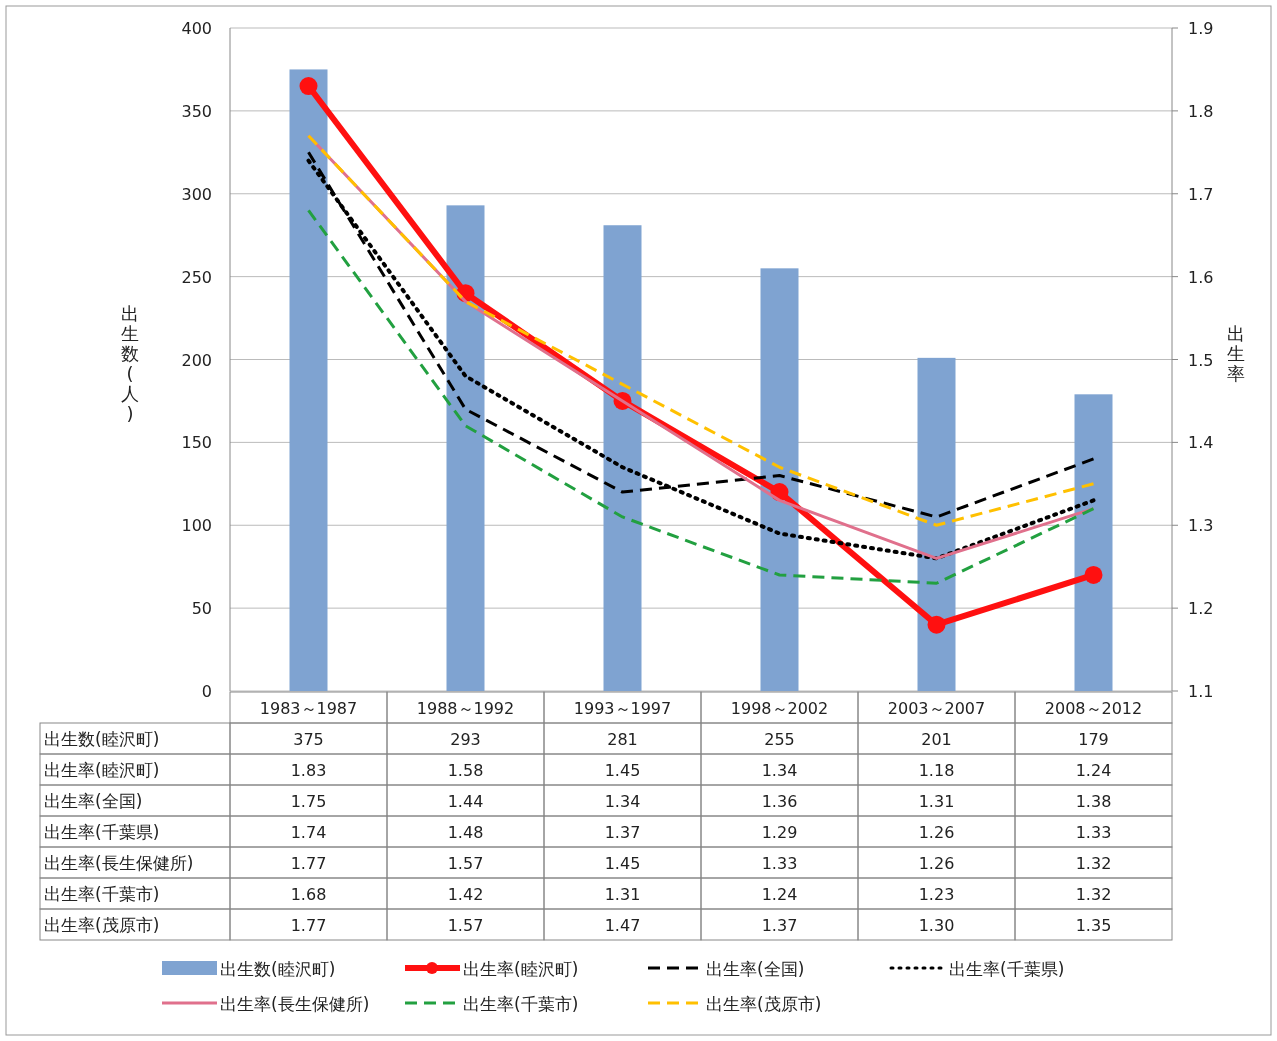 The image size is (1277, 1041). What do you see at coordinates (936, 739) in the screenshot?
I see `data-label: 201` at bounding box center [936, 739].